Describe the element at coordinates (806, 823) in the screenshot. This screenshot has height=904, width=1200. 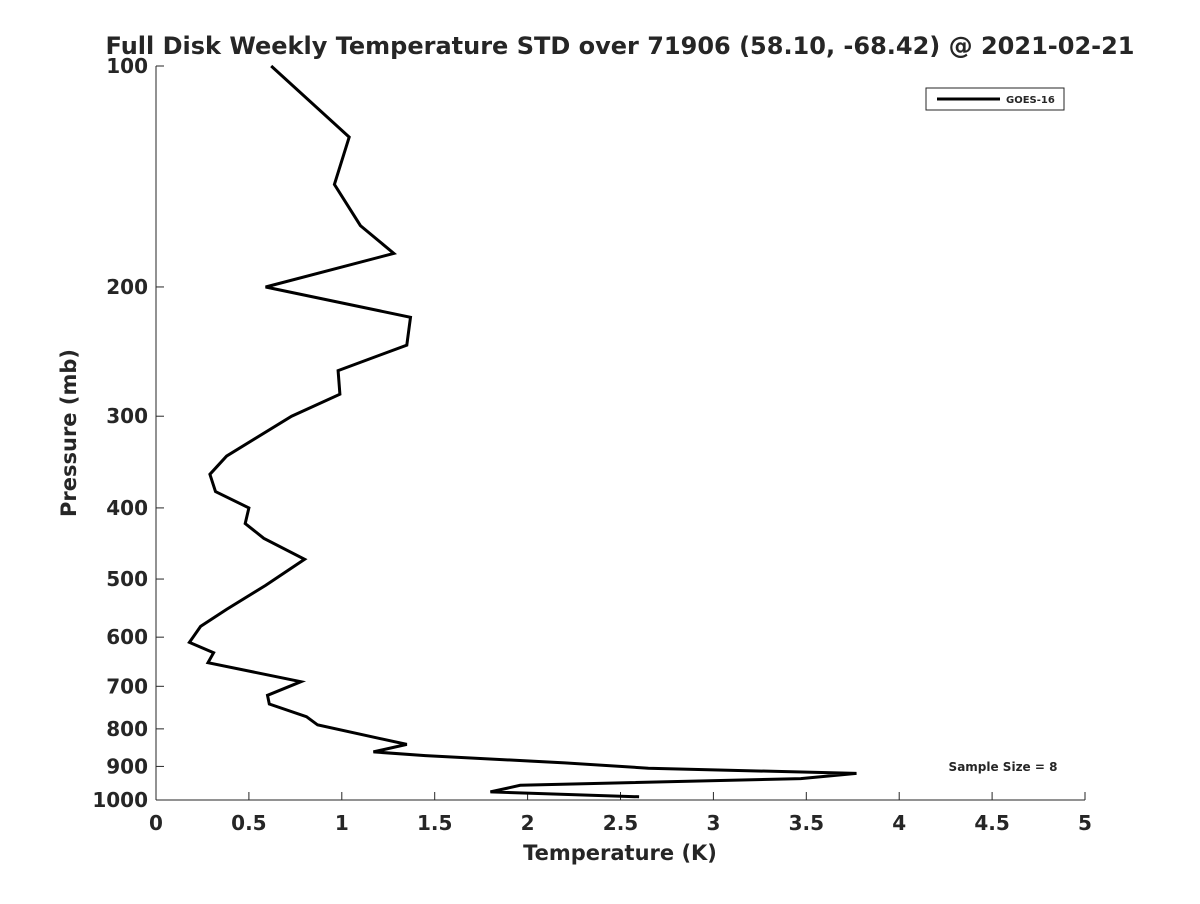
I see `x-tick-label: 3.5` at that location.